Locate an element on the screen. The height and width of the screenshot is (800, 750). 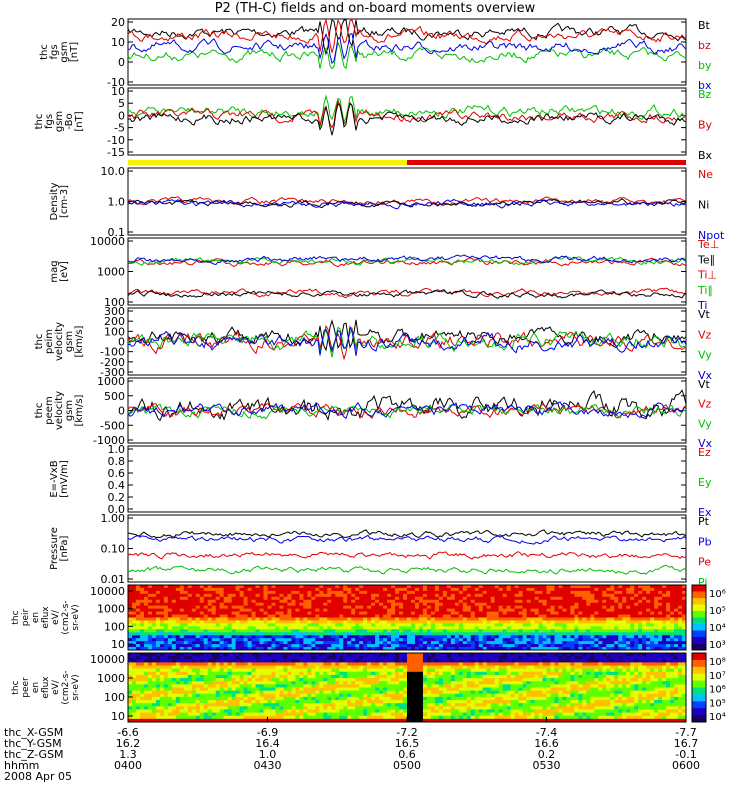
series-vx-line is located at coordinates (407, 410).